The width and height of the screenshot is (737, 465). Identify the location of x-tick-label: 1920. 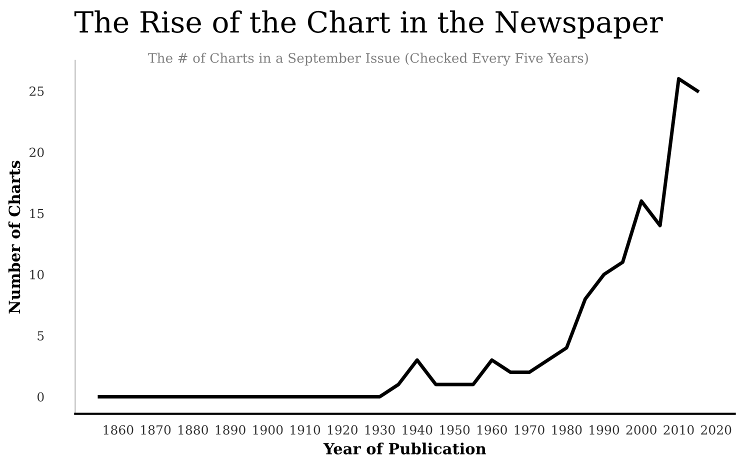
(343, 430).